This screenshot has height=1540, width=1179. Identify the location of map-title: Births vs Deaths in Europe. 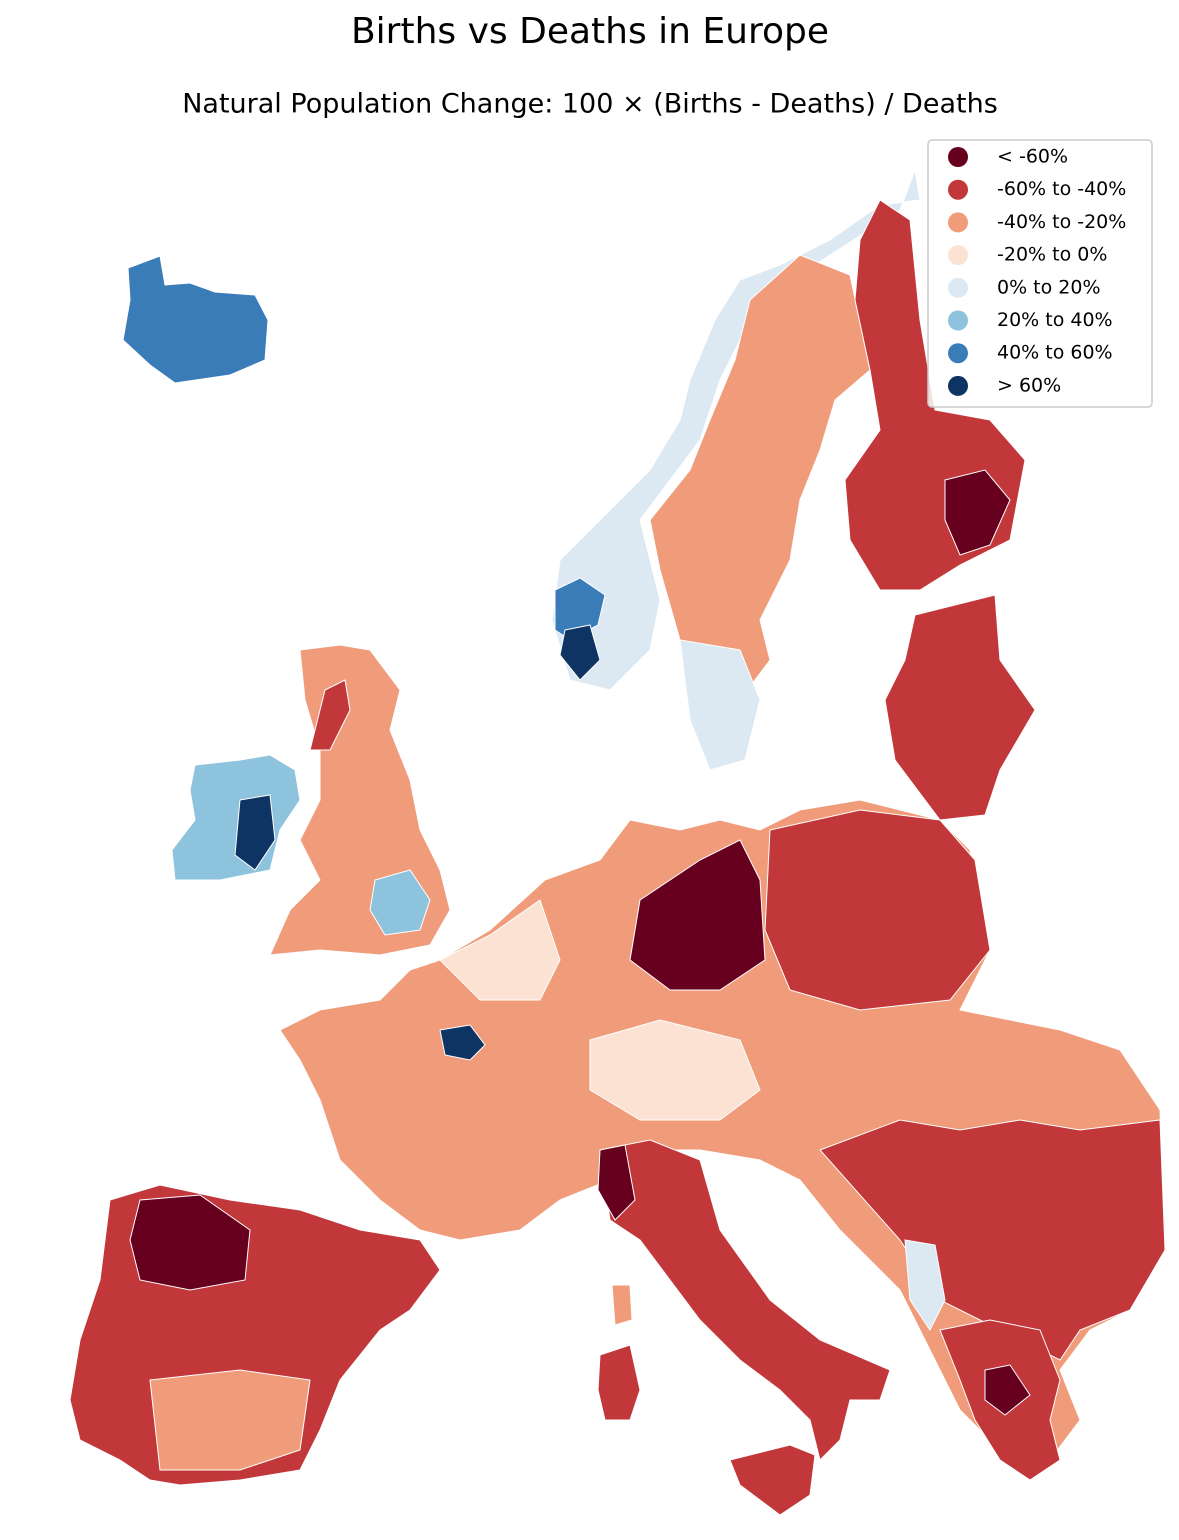
(590, 31).